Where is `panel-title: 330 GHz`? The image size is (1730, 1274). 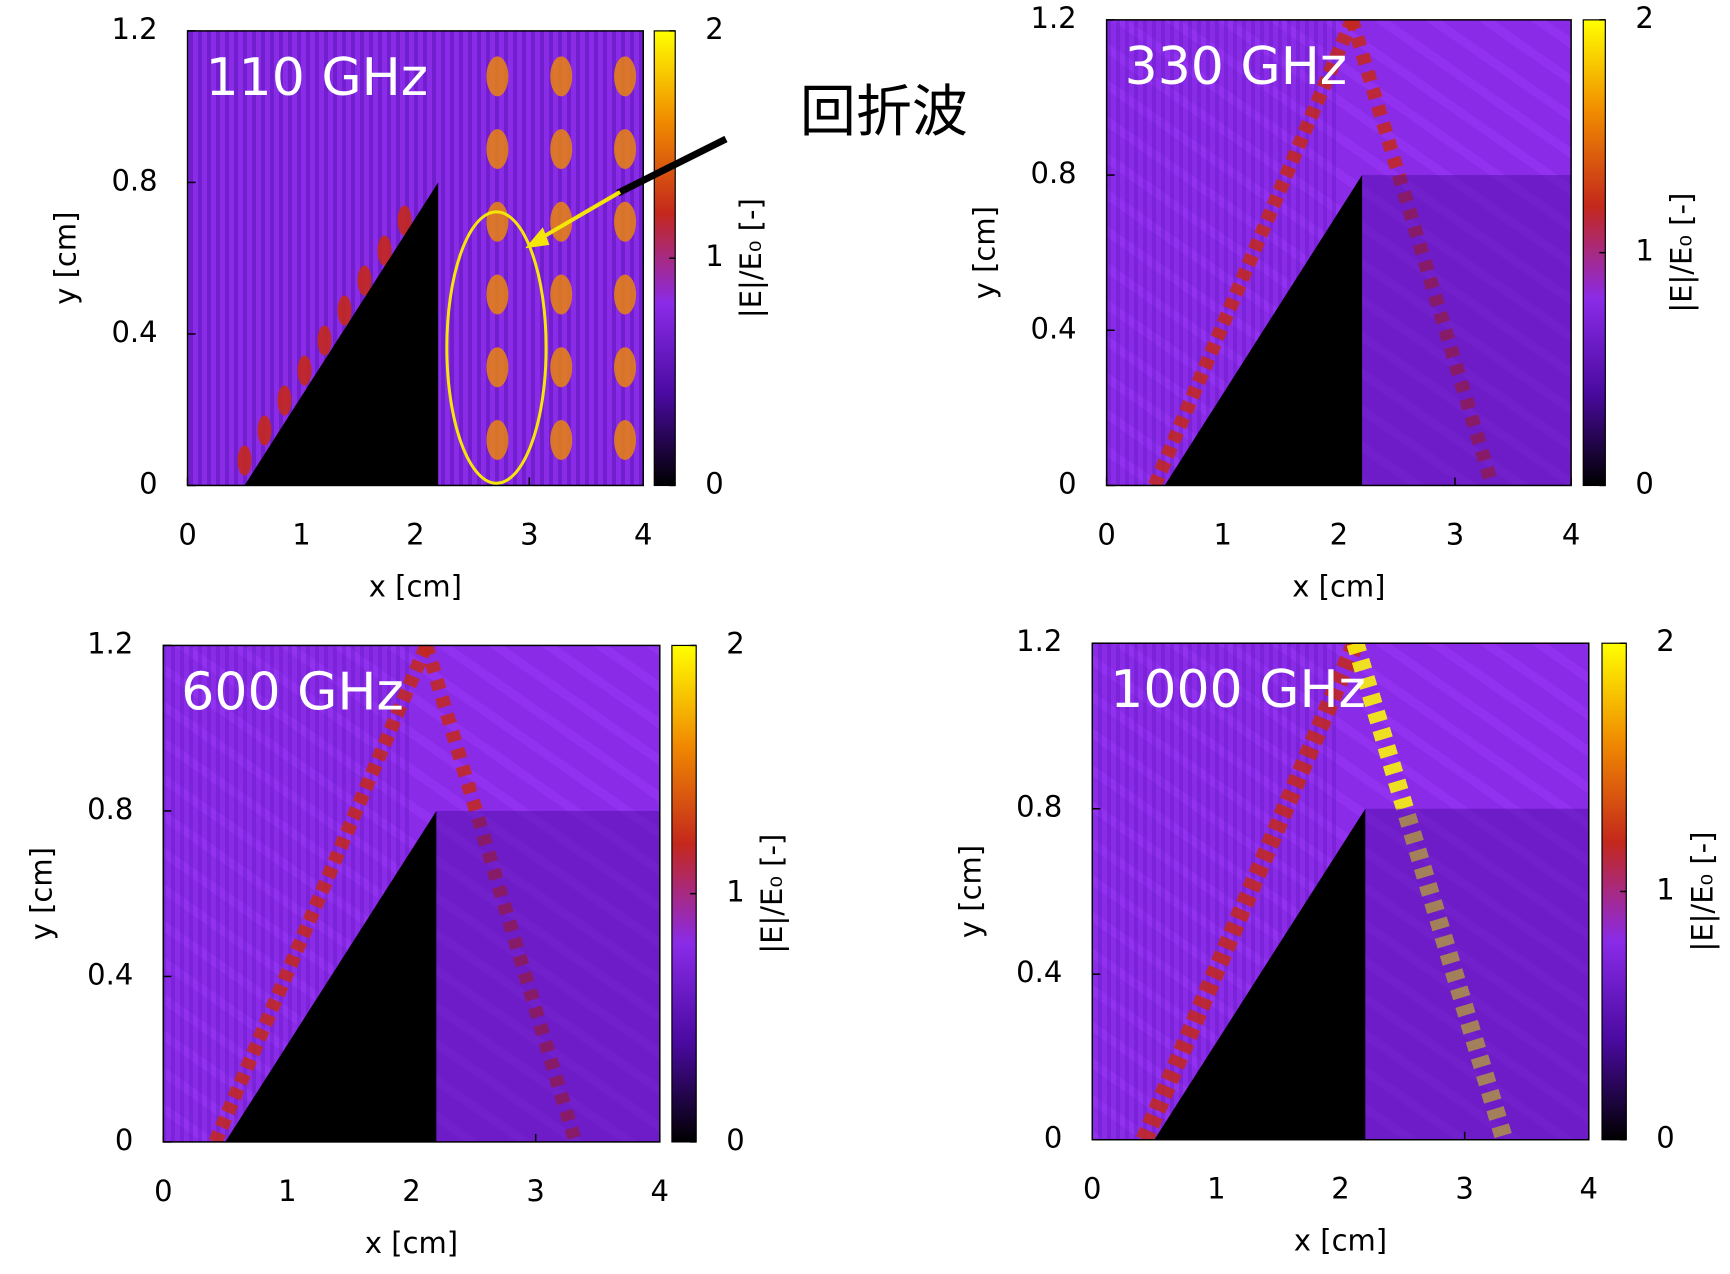
panel-title: 330 GHz is located at coordinates (1236, 67).